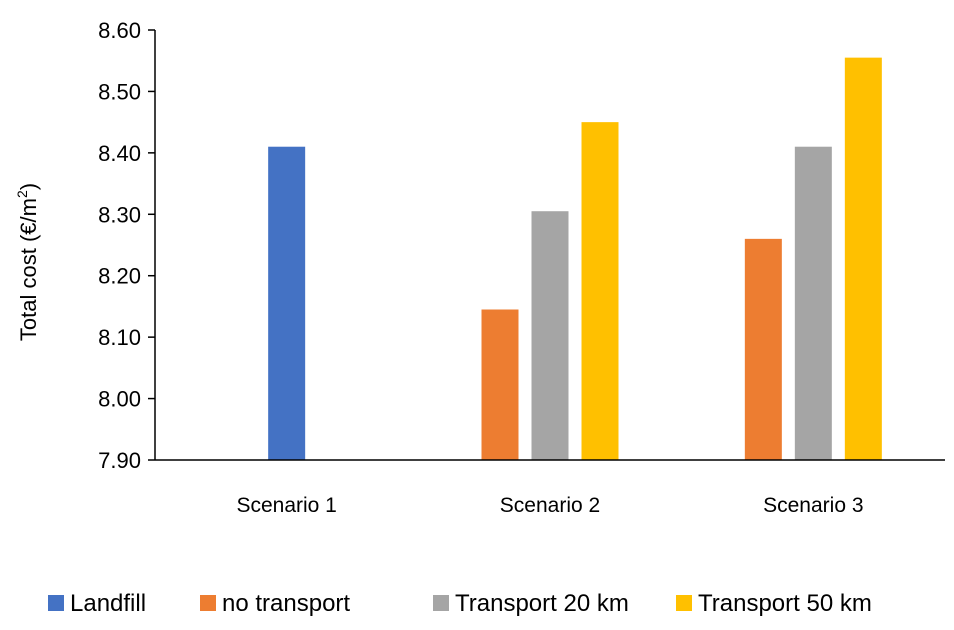 The width and height of the screenshot is (954, 630). I want to click on legend-label: Transport 50 km, so click(785, 603).